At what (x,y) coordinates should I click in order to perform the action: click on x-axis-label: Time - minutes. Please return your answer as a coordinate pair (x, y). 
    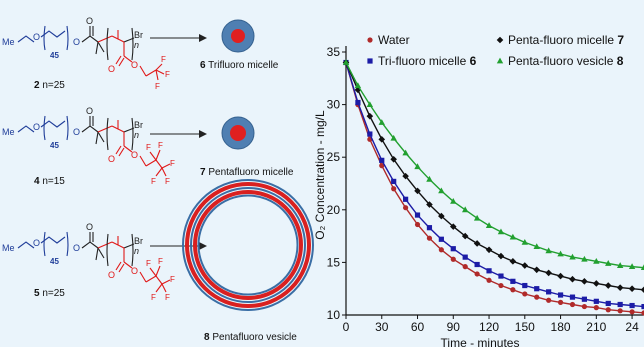
    Looking at the image, I should click on (480, 341).